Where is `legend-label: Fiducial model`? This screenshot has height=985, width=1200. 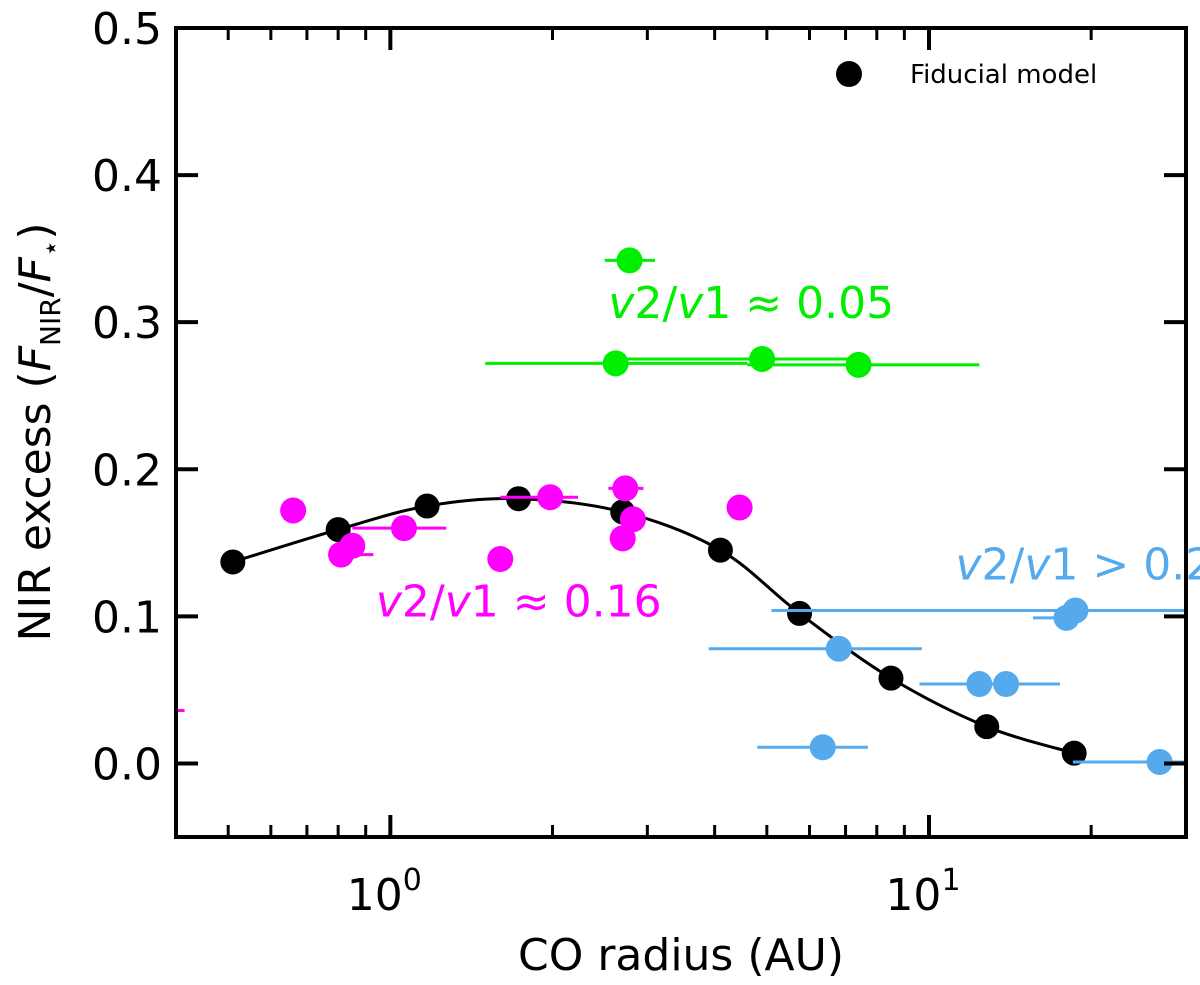
legend-label: Fiducial model is located at coordinates (1003, 75).